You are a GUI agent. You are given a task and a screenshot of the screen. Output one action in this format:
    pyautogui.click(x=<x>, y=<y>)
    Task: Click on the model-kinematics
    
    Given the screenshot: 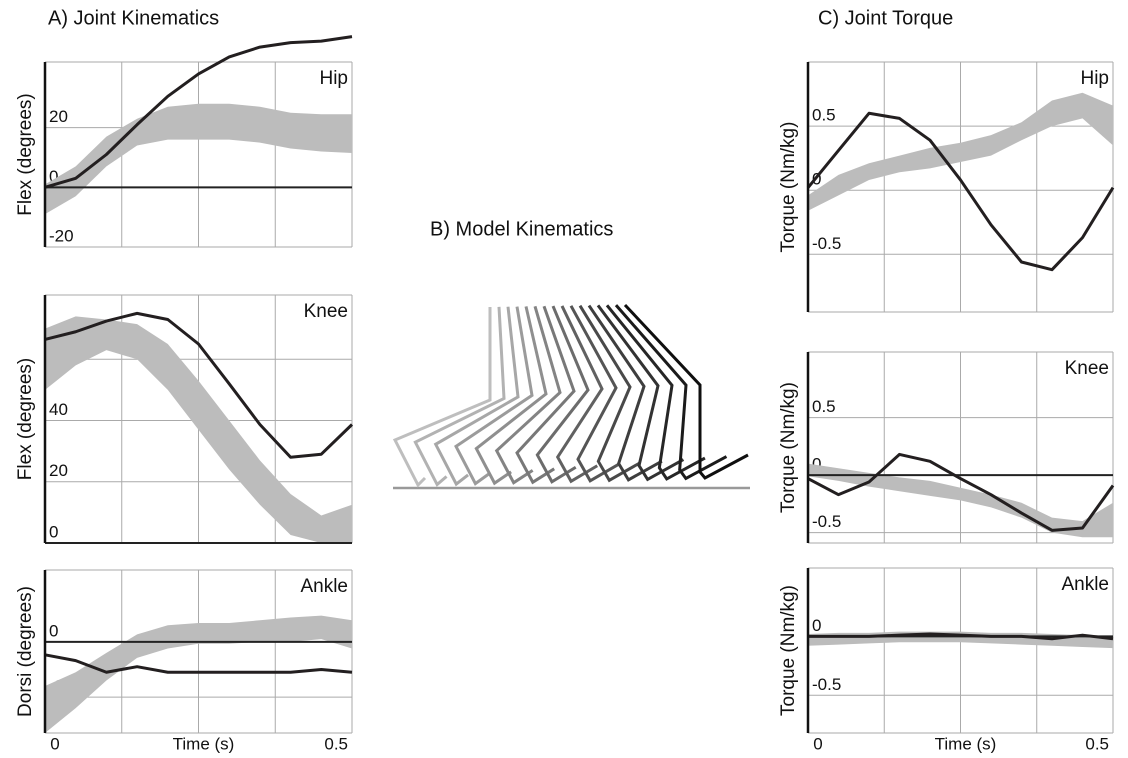 What is the action you would take?
    pyautogui.click(x=571, y=396)
    